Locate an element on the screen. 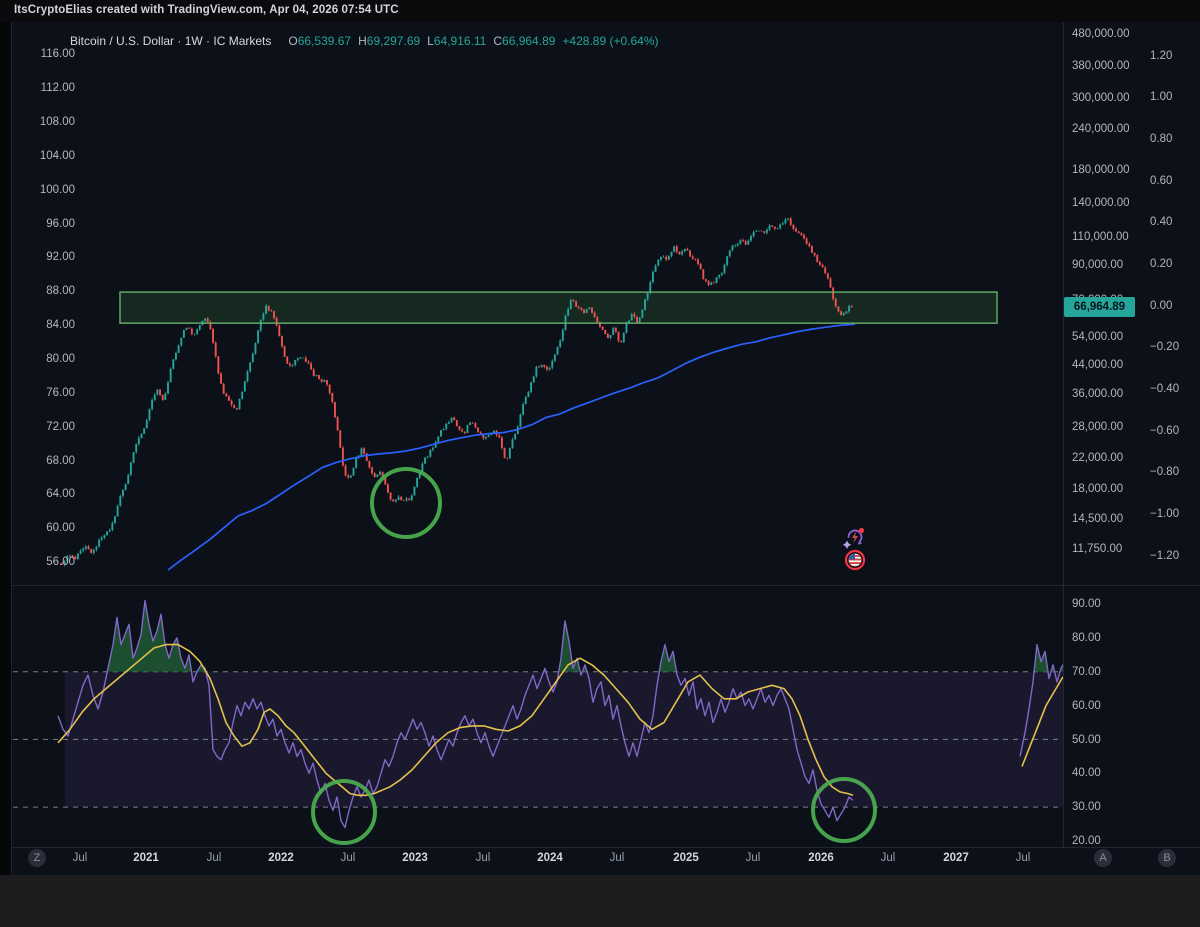 The height and width of the screenshot is (927, 1200). right-scale-label: 36,000.00 is located at coordinates (1098, 394).